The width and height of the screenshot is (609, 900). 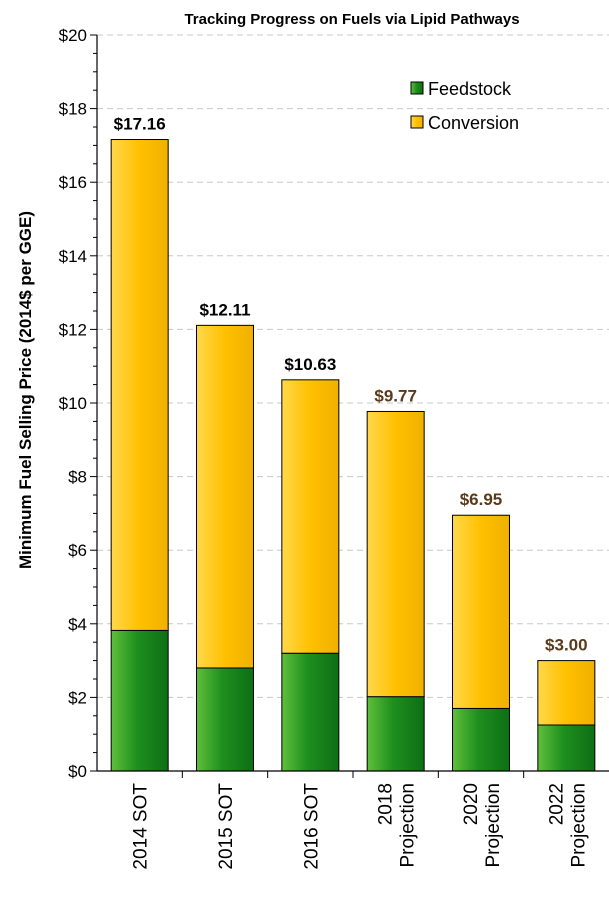 I want to click on y-tick-label: $4, so click(x=77, y=624).